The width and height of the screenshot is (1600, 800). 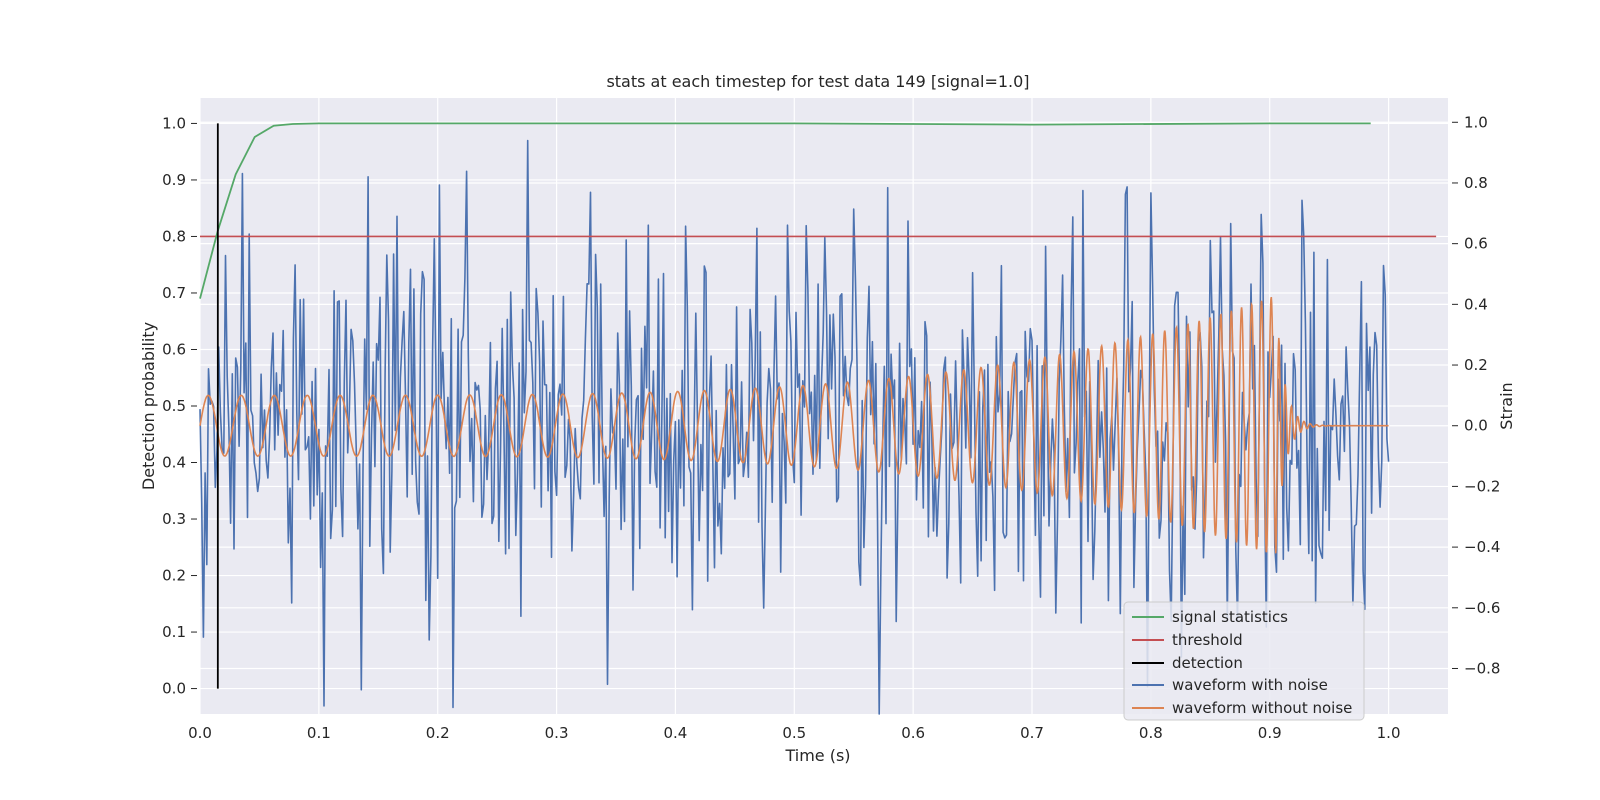 I want to click on y-right-tick-label: 0.6, so click(x=1476, y=244).